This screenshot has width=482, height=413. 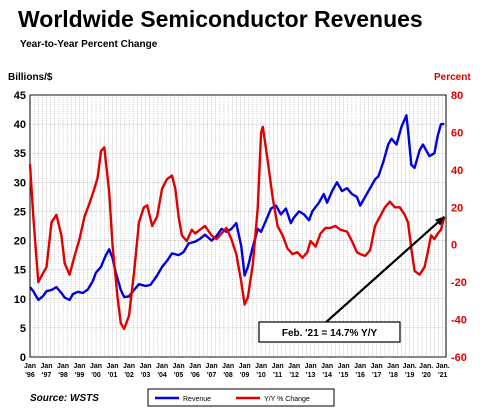 I want to click on annotation-arrow-line, so click(x=382, y=271).